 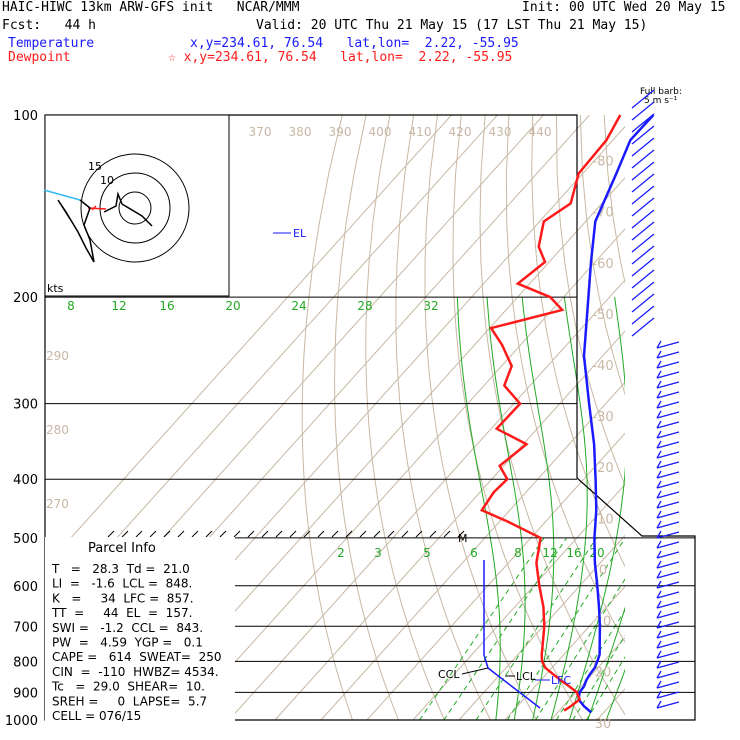 I want to click on parcel-info-row: Tc = 29.0 SHEAR= 10., so click(x=128, y=687).